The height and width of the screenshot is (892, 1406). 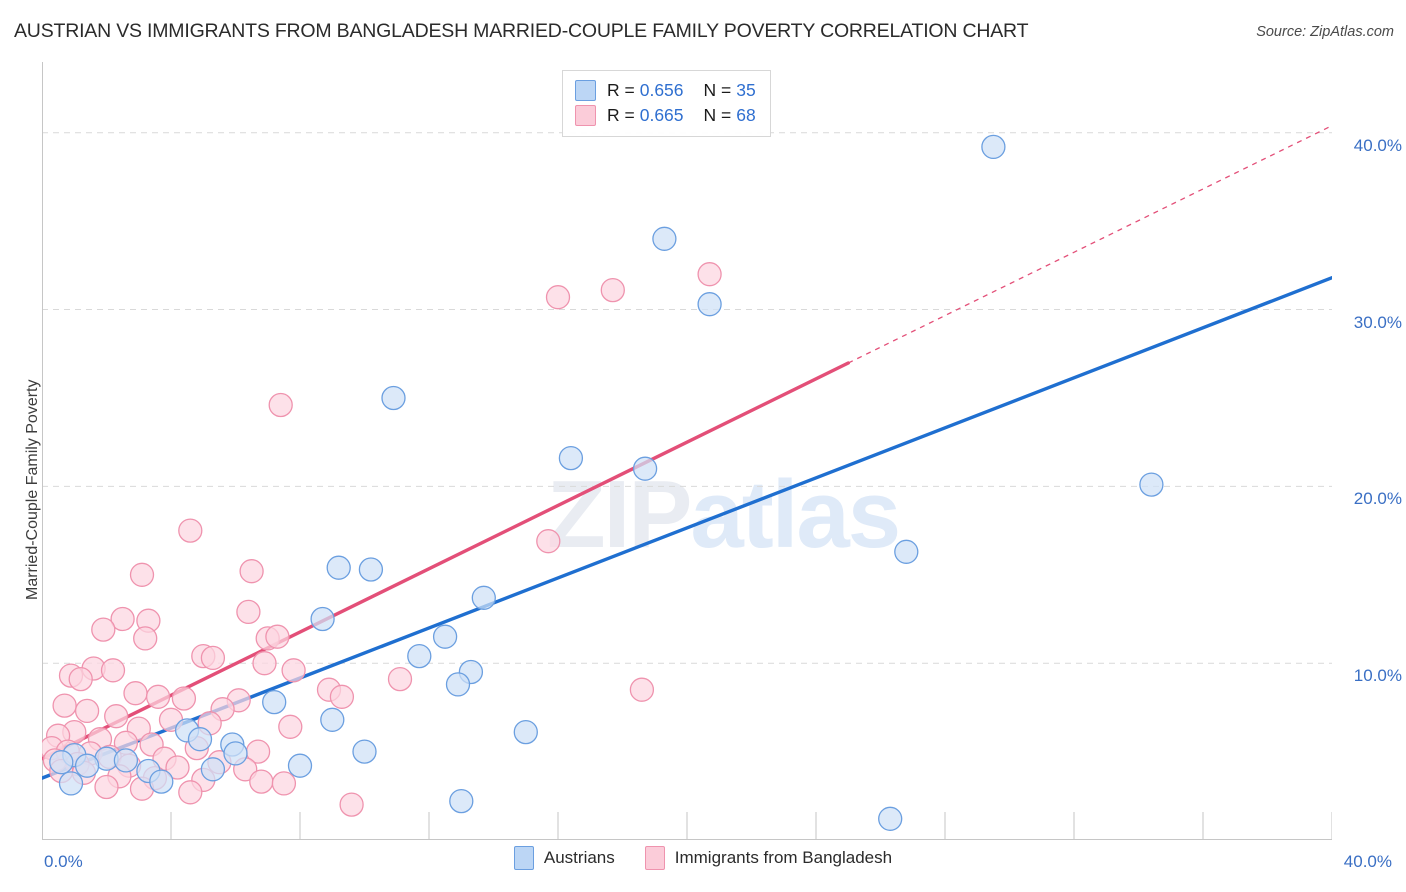 I want to click on stats-row-austrians: R = 0.656 N = 35, so click(x=665, y=90).